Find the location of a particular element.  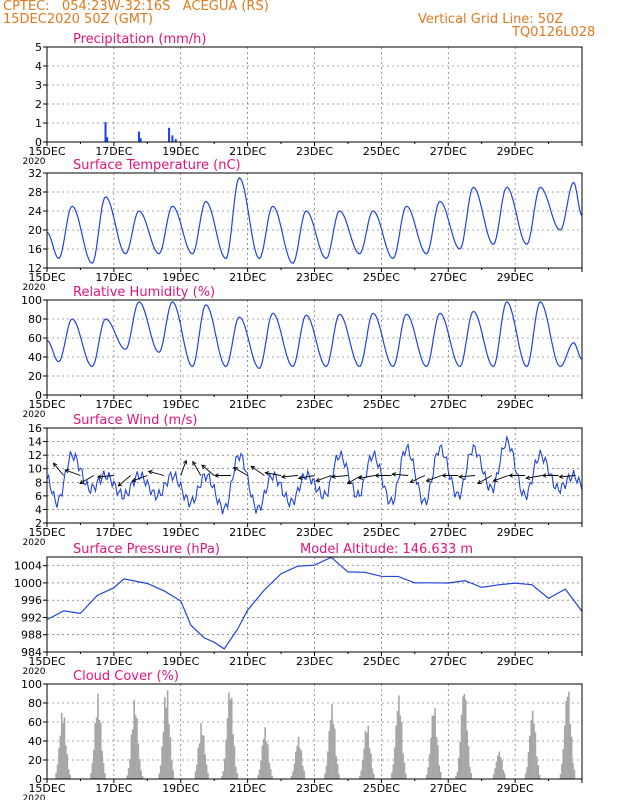

y-tick-label: 80 is located at coordinates (35, 319).